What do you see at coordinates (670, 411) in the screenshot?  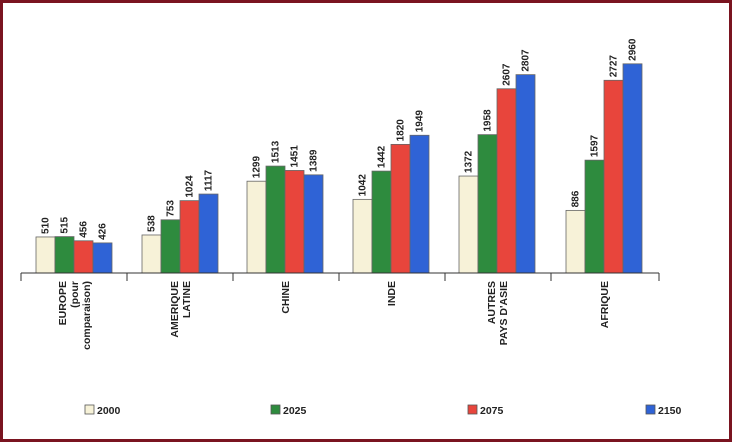 I see `legend-label-2150: 2150` at bounding box center [670, 411].